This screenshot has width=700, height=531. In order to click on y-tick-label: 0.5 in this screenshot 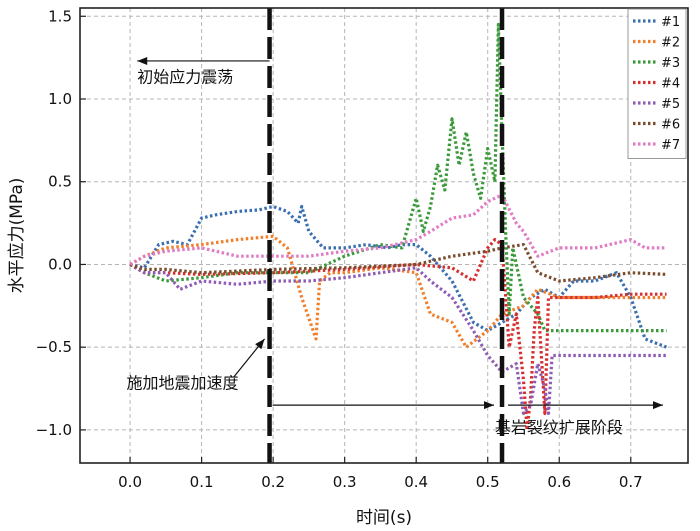, I will do `click(60, 182)`.